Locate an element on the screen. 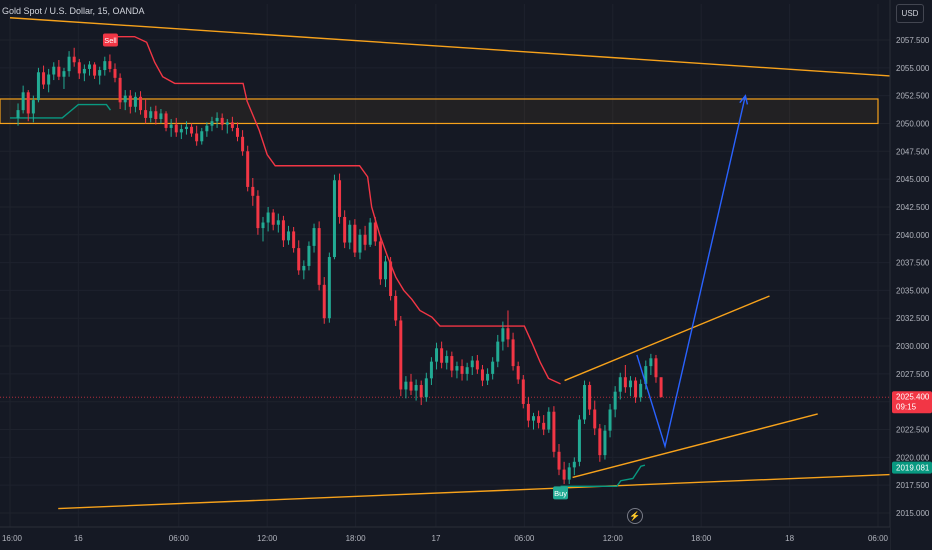 The image size is (932, 550). trend-line-lower is located at coordinates (480, 491).